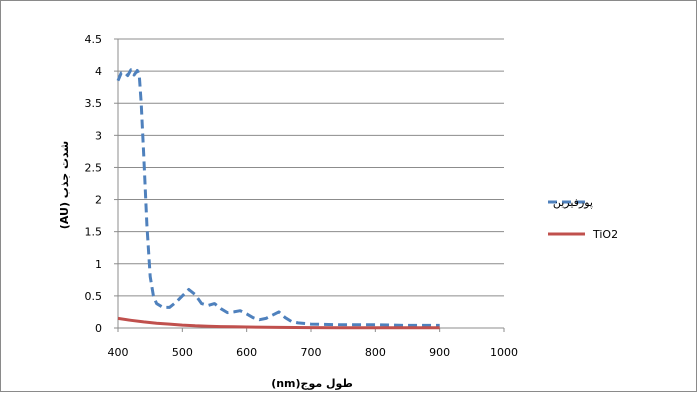 The image size is (697, 393). Describe the element at coordinates (312, 384) in the screenshot. I see `x-axis-title: طول موج(nm)` at that location.